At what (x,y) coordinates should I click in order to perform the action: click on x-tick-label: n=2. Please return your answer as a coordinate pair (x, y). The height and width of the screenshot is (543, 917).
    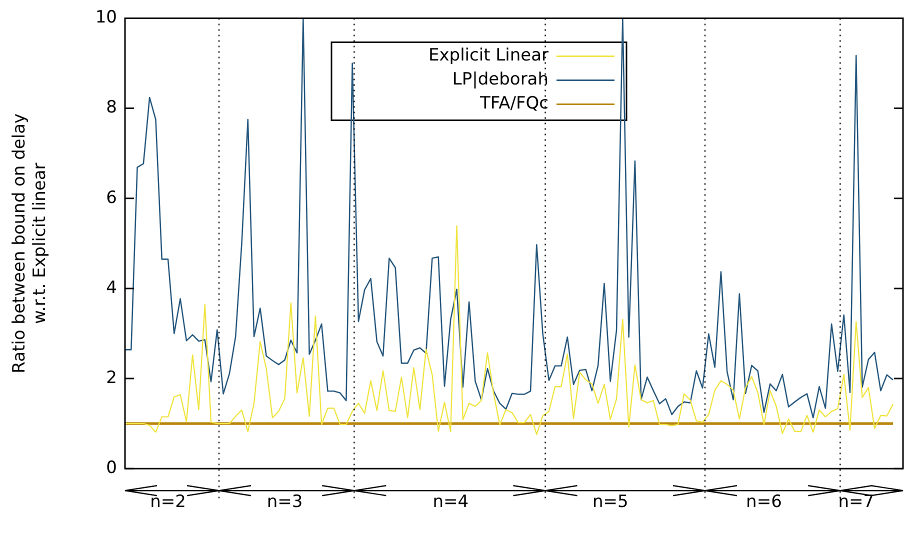
    Looking at the image, I should click on (168, 502).